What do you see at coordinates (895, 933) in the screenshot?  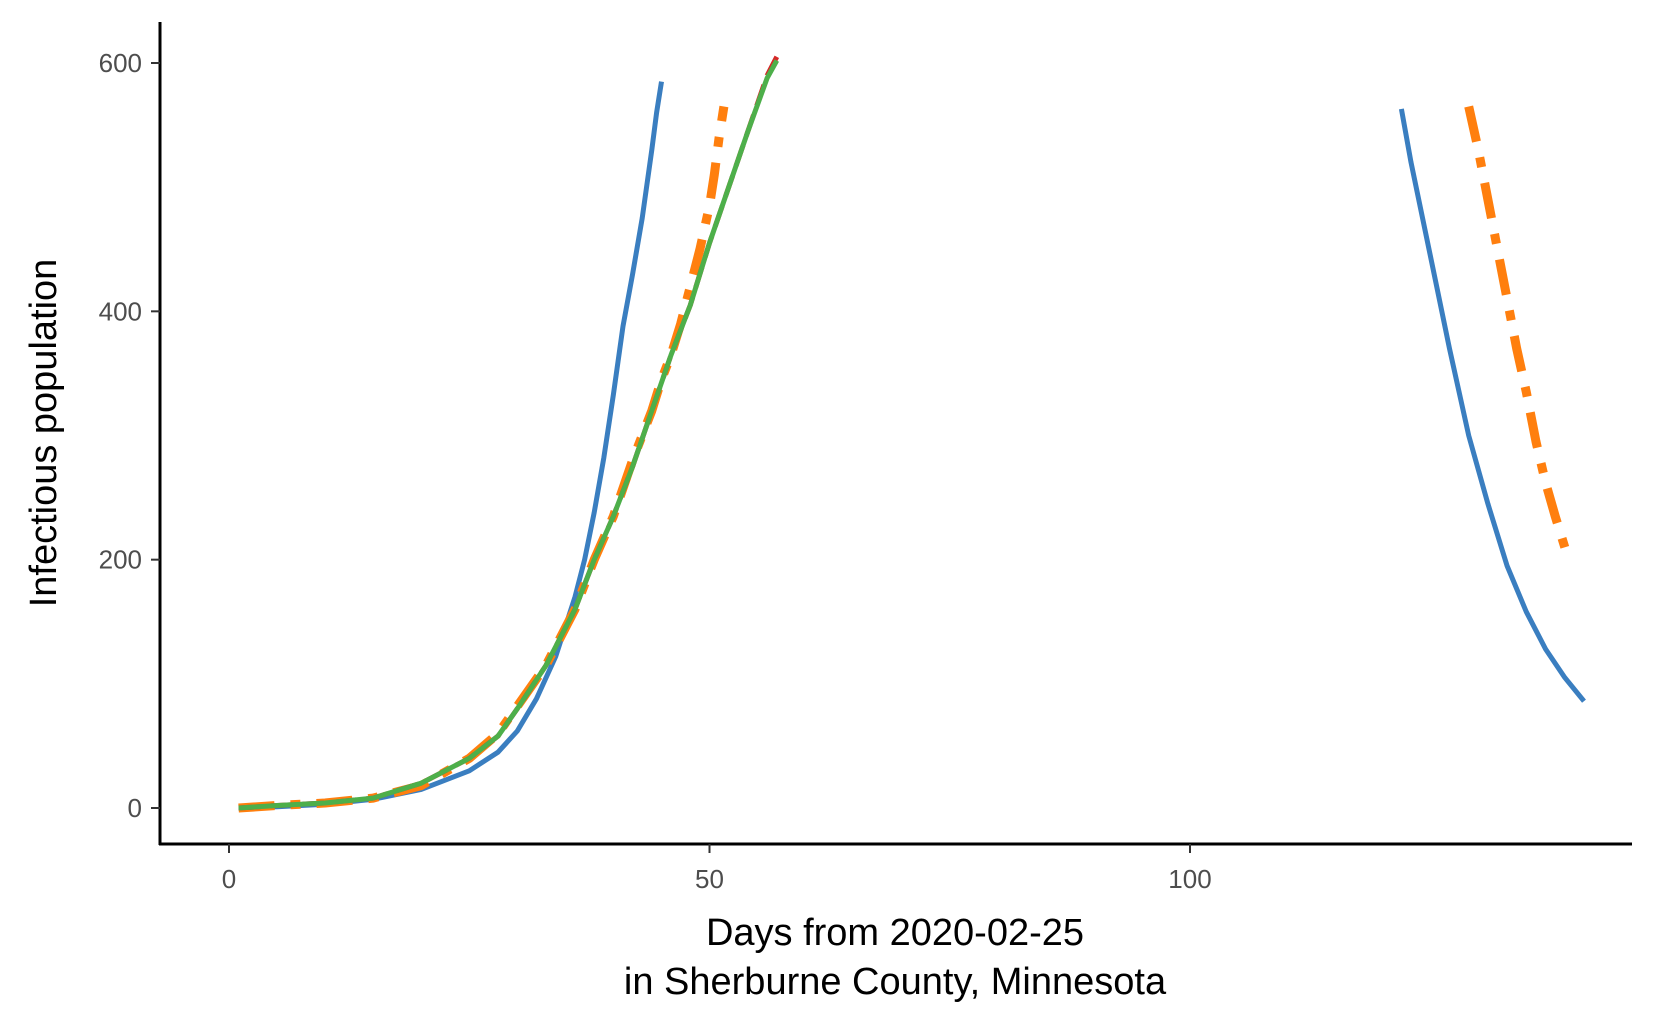 I see `x-axis-title-line-1: Days from 2020-02-25` at bounding box center [895, 933].